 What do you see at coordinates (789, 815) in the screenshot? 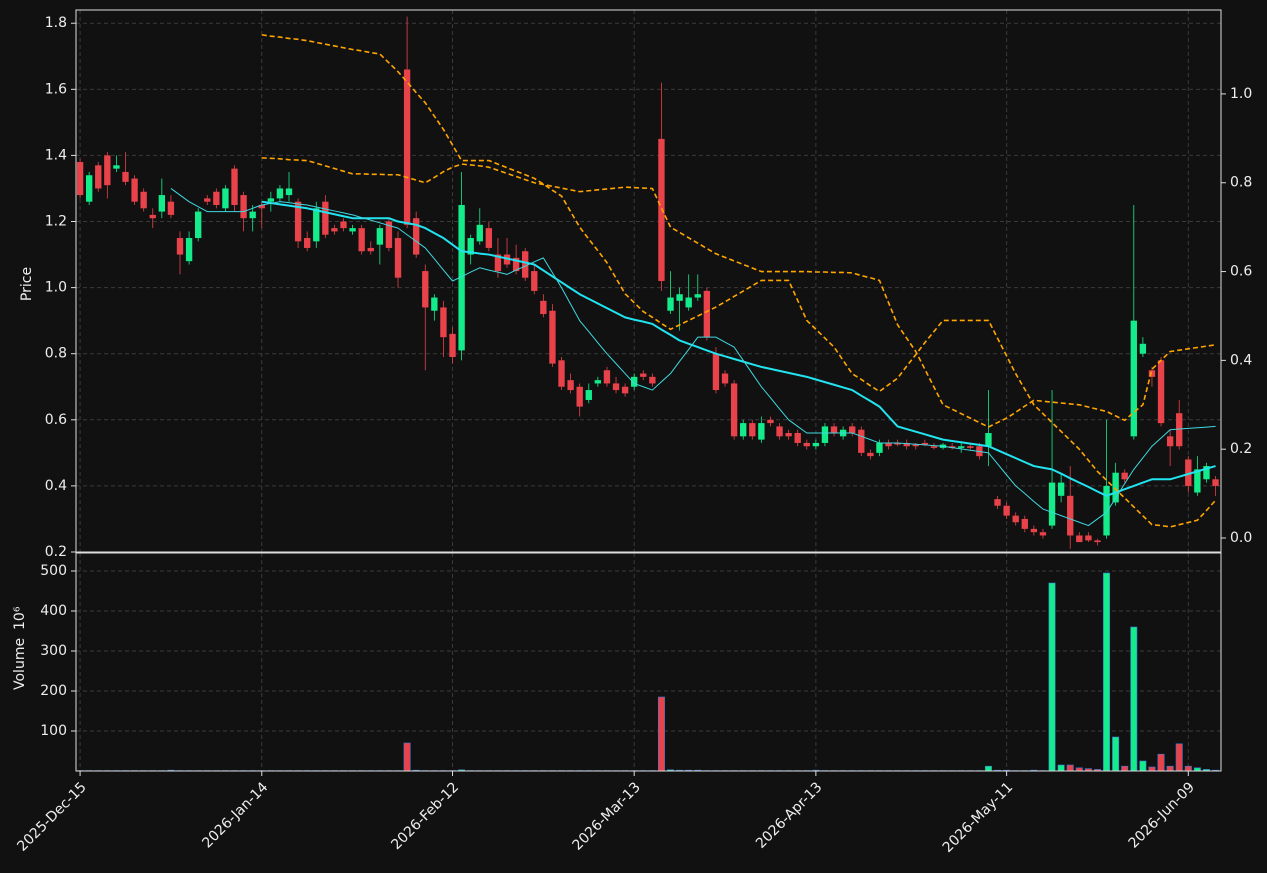
I see `x-tick-label: 2026-Apr-13` at bounding box center [789, 815].